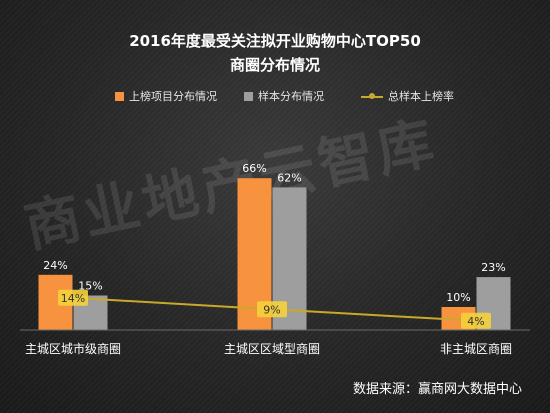 Image resolution: width=550 pixels, height=413 pixels. Describe the element at coordinates (274, 65) in the screenshot. I see `chart-title-line2: 商圈分布情况` at that location.